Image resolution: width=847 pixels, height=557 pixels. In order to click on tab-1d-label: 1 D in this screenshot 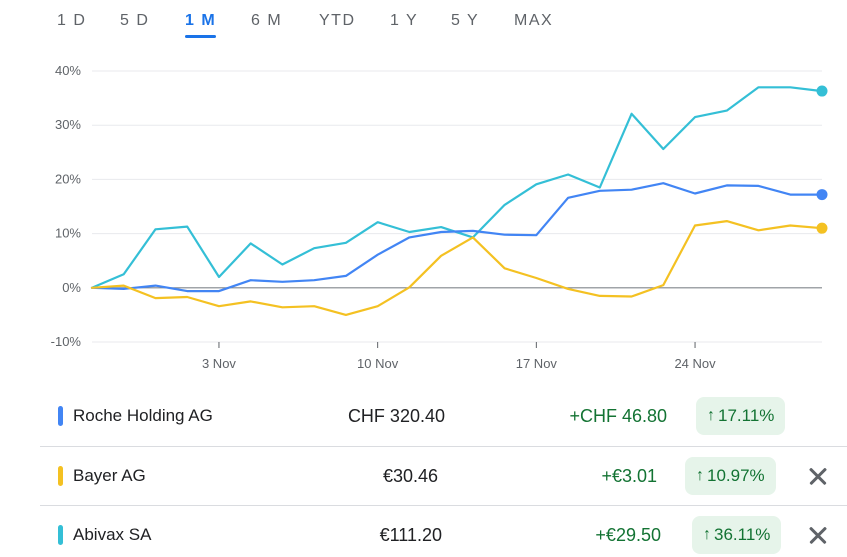, I will do `click(72, 20)`.